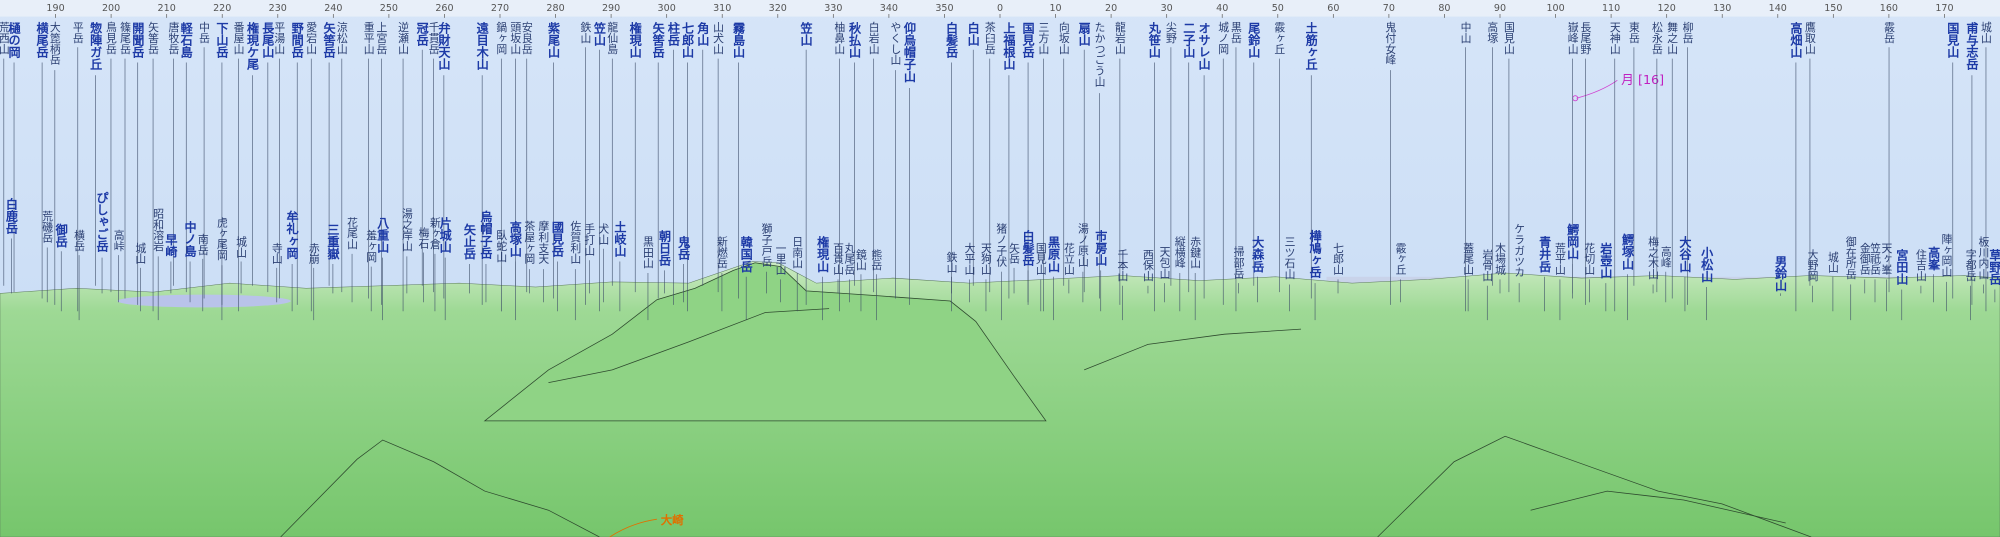 This screenshot has width=2000, height=537. Describe the element at coordinates (515, 37) in the screenshot. I see `peak-label: 頭坂山` at that location.